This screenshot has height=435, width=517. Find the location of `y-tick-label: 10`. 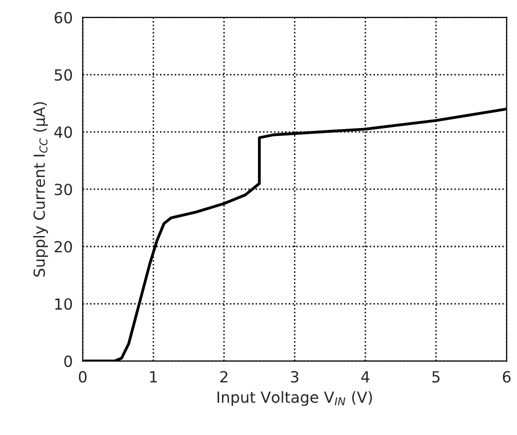

y-tick-label: 10 is located at coordinates (63, 304).